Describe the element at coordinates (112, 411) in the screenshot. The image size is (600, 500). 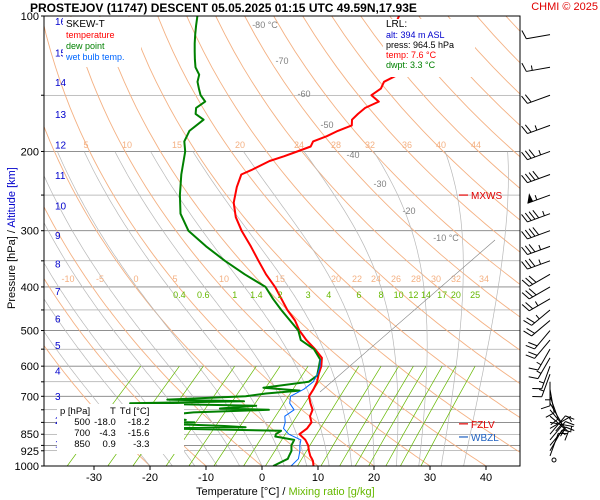
I see `table-header: T` at that location.